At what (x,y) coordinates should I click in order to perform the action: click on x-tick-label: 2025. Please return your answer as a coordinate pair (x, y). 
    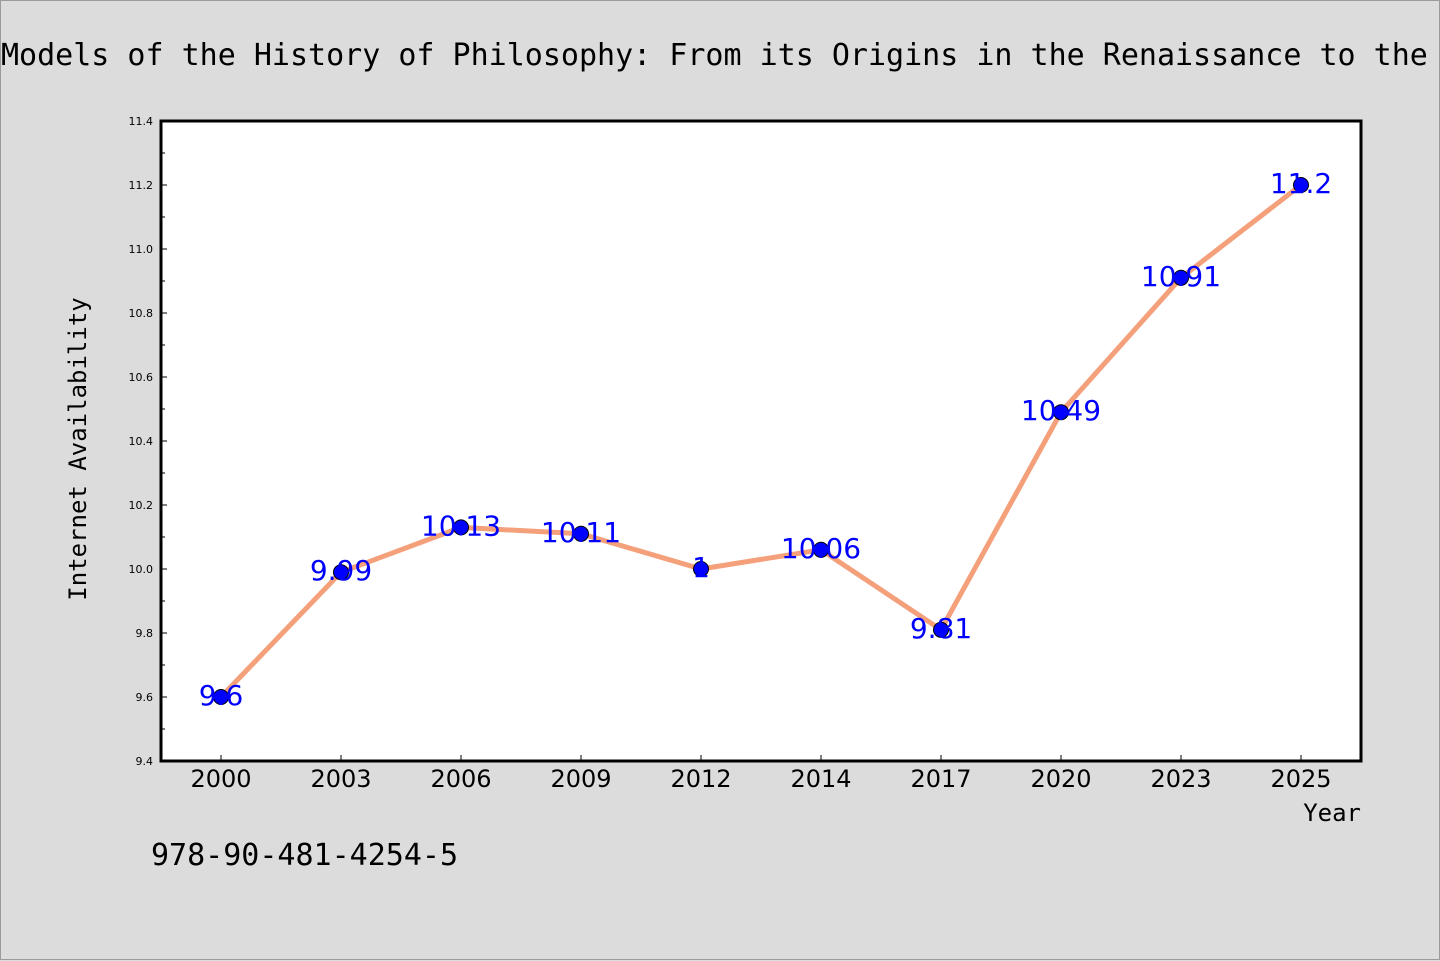
    Looking at the image, I should click on (1300, 779).